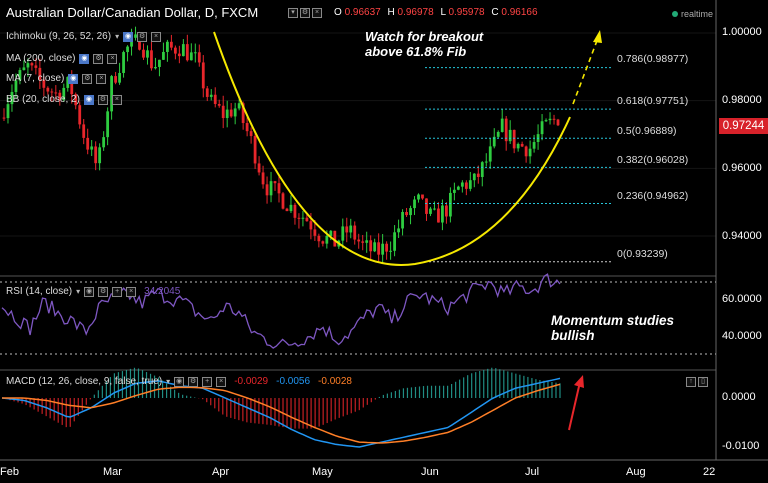 This screenshot has width=768, height=483. Describe the element at coordinates (424, 36) in the screenshot. I see `breakout-annotation-line1: Watch for breakout` at that location.